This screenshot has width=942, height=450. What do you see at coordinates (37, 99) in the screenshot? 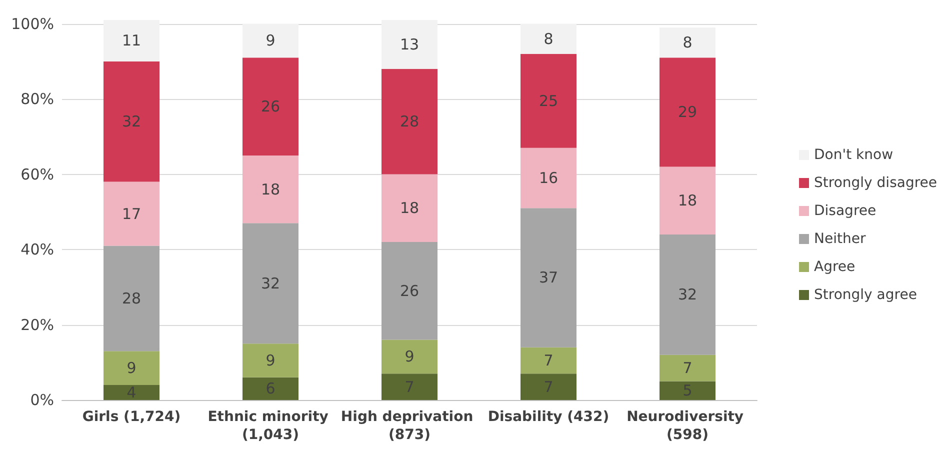
I see `y-tick-label: 80%` at bounding box center [37, 99].